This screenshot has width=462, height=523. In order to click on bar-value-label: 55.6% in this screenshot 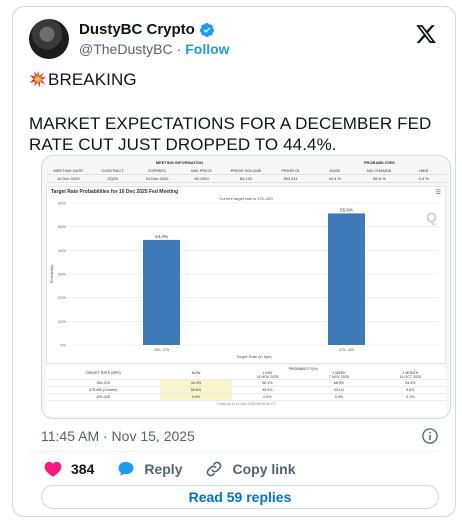, I will do `click(346, 209)`.